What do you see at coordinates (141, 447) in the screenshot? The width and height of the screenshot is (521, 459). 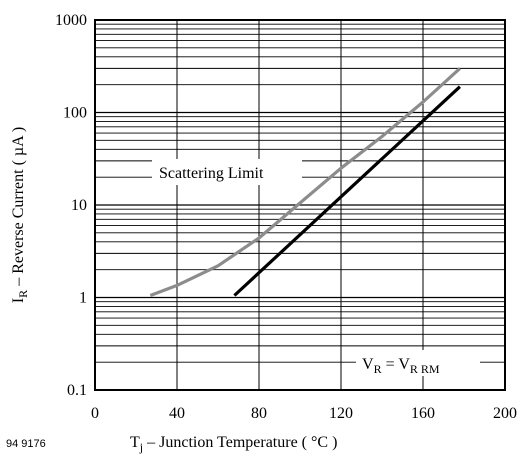 I see `x-axis-title-sub: j` at bounding box center [141, 447].